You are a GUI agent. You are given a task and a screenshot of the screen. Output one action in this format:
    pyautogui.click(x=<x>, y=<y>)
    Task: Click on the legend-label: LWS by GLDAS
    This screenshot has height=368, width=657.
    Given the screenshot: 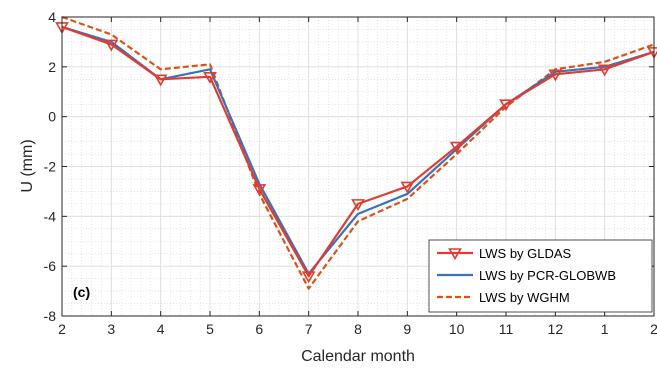 What is the action you would take?
    pyautogui.click(x=525, y=253)
    